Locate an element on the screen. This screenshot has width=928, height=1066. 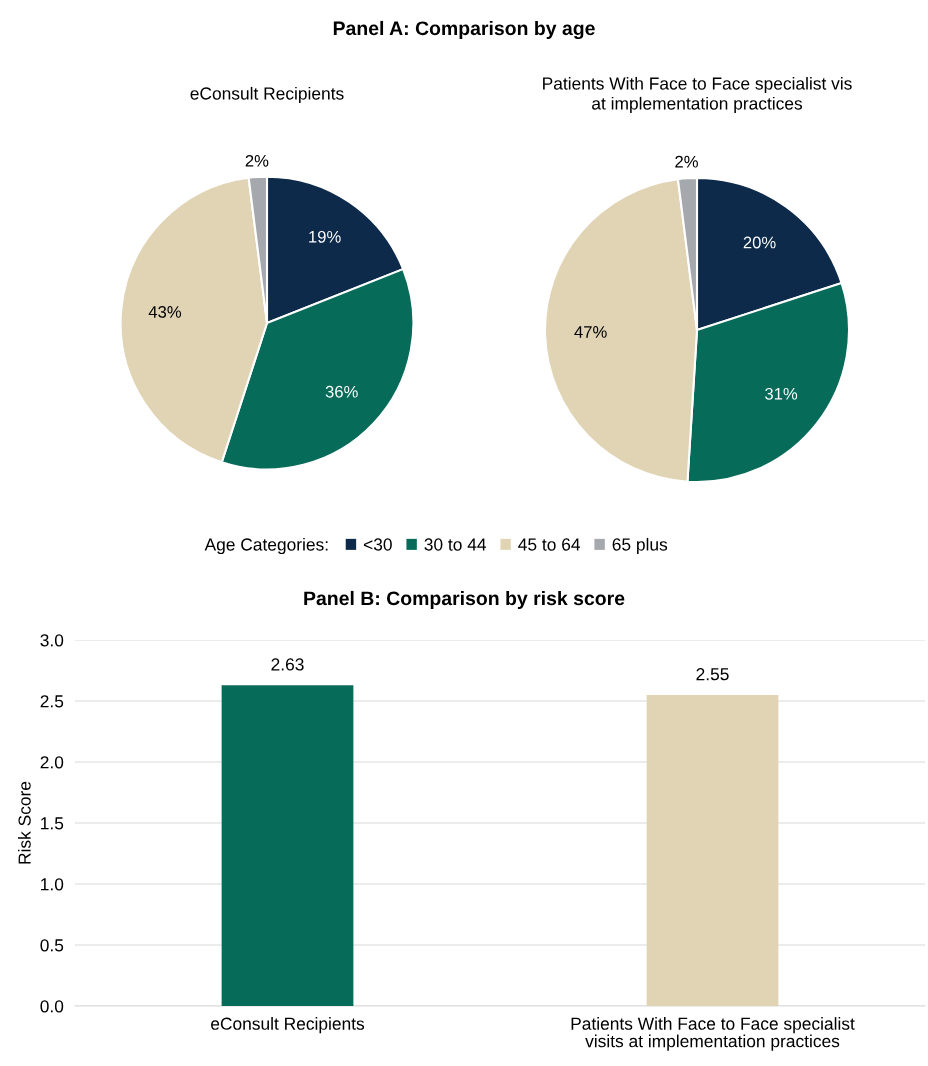
y-tick-label: 3.0 is located at coordinates (52, 640).